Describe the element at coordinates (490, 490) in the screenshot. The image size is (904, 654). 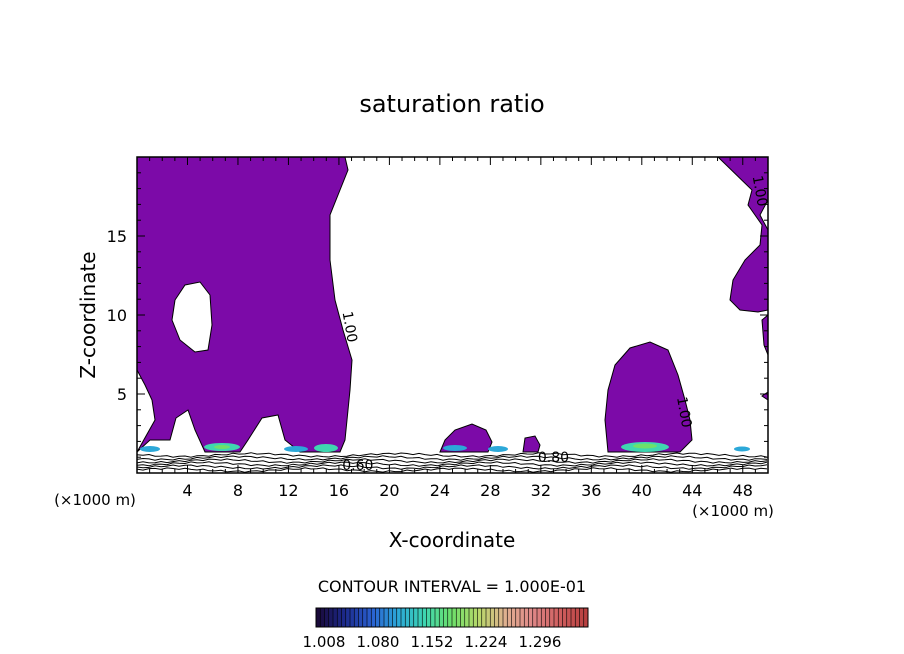
I see `x-tick-label: 28` at that location.